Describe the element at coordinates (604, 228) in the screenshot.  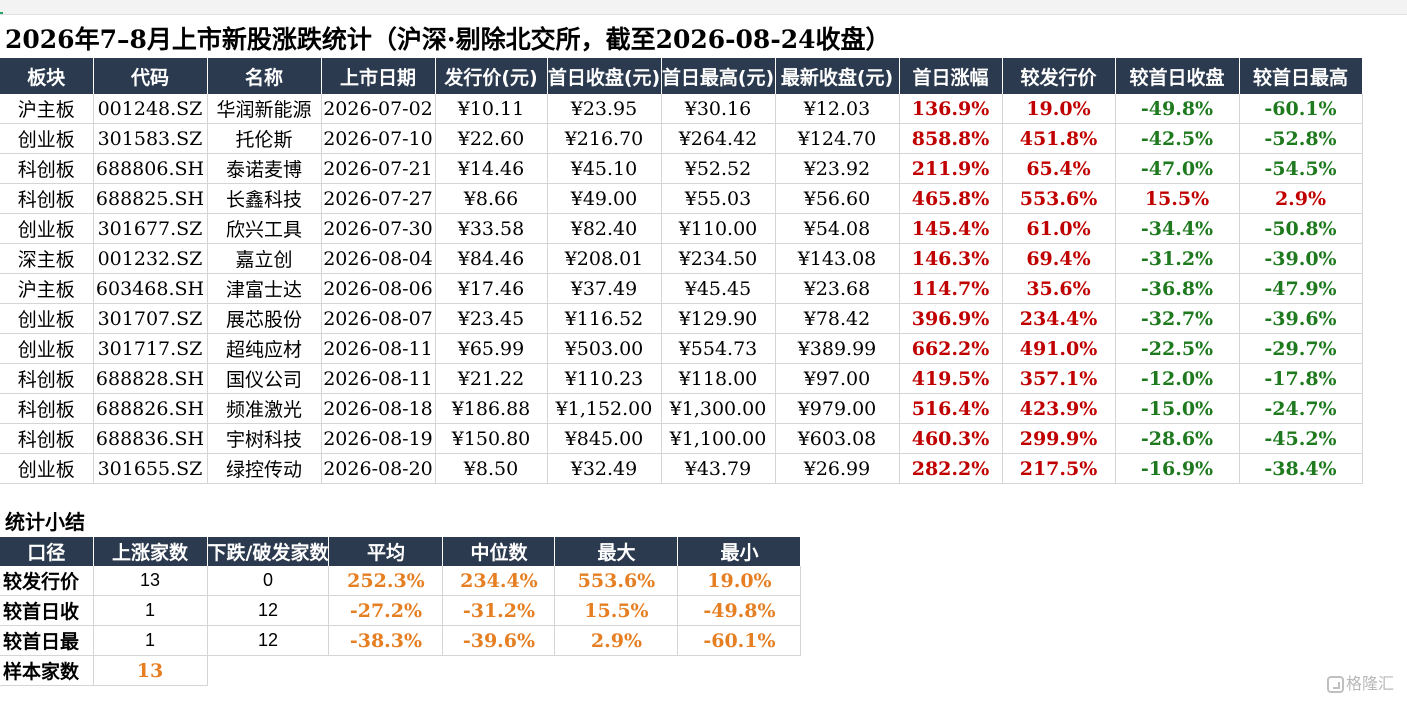
I see `table-cell: ¥82.40` at that location.